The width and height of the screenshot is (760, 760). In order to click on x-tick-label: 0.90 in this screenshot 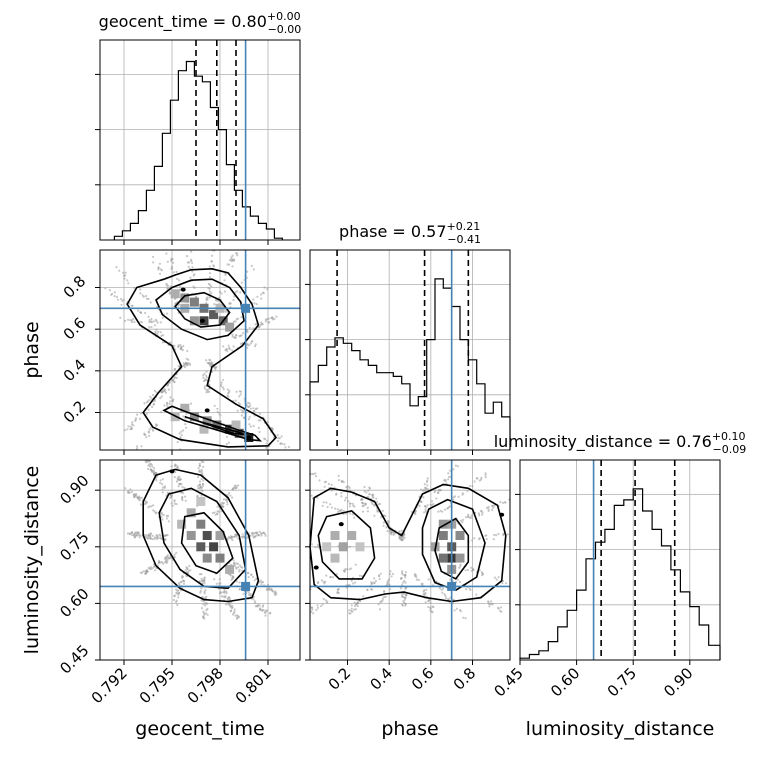, I will do `click(678, 682)`.